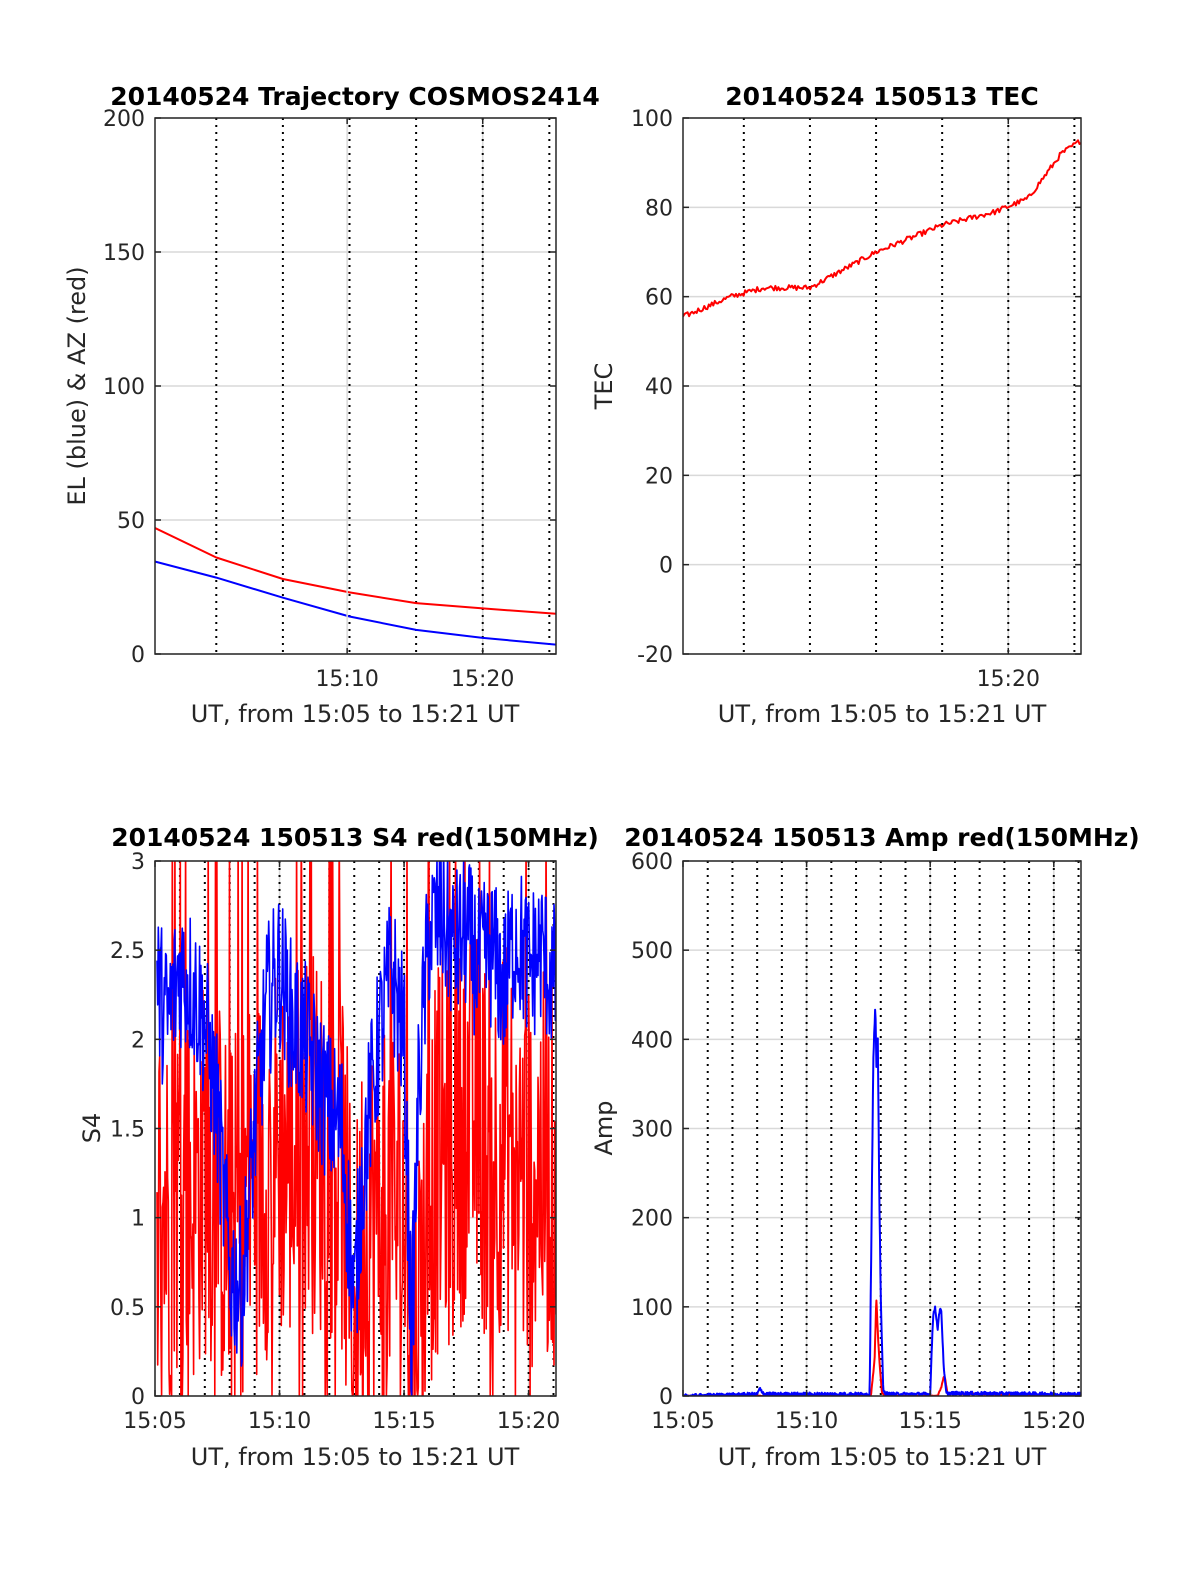  Describe the element at coordinates (355, 96) in the screenshot. I see `trajectory-title: 20140524 Trajectory COSMOS2414` at that location.